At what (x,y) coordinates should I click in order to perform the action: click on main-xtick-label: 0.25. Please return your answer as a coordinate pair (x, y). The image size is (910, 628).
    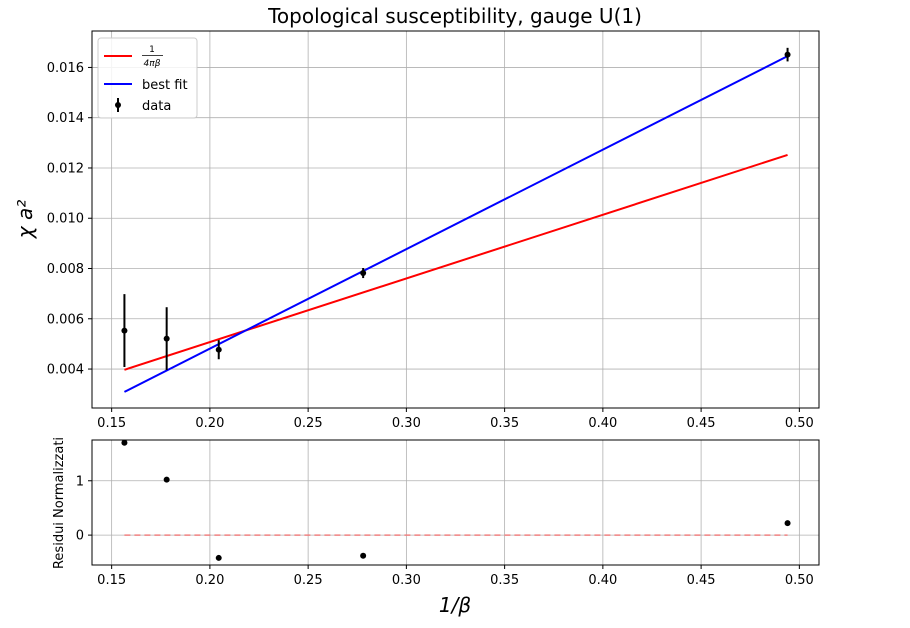
    Looking at the image, I should click on (308, 423).